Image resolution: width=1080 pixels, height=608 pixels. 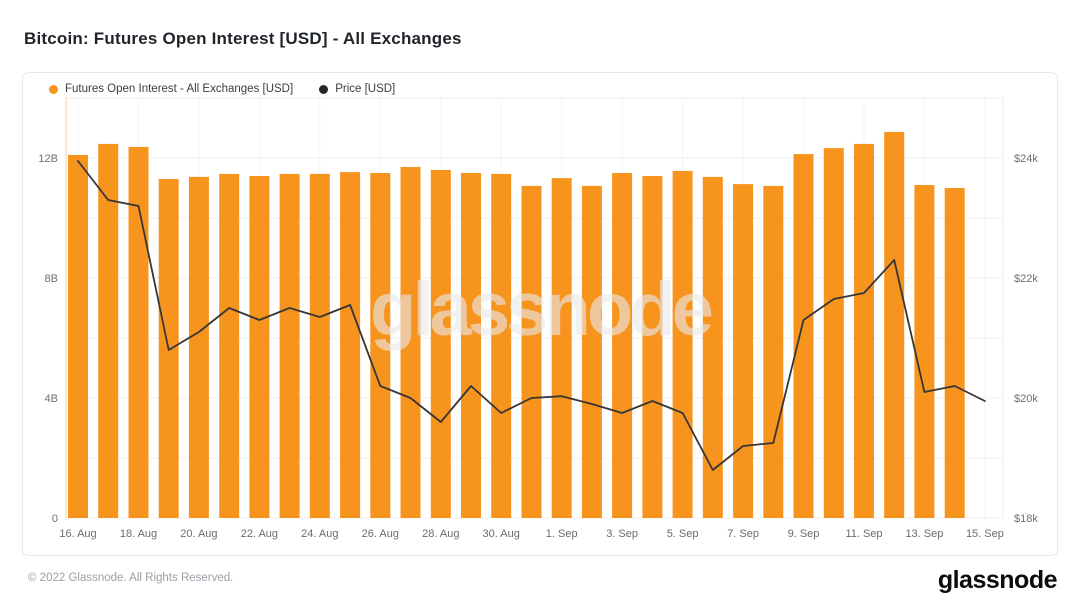 What do you see at coordinates (924, 534) in the screenshot?
I see `x-axis-tick-label: 13. Sep` at bounding box center [924, 534].